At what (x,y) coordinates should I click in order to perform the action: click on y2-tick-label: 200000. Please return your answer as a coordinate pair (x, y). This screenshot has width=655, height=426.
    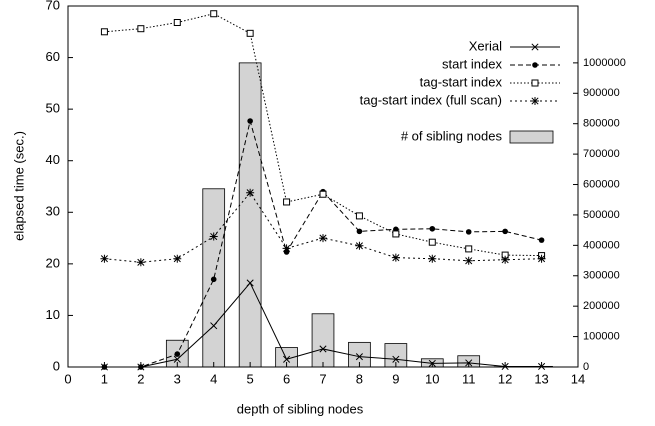
    Looking at the image, I should click on (601, 306).